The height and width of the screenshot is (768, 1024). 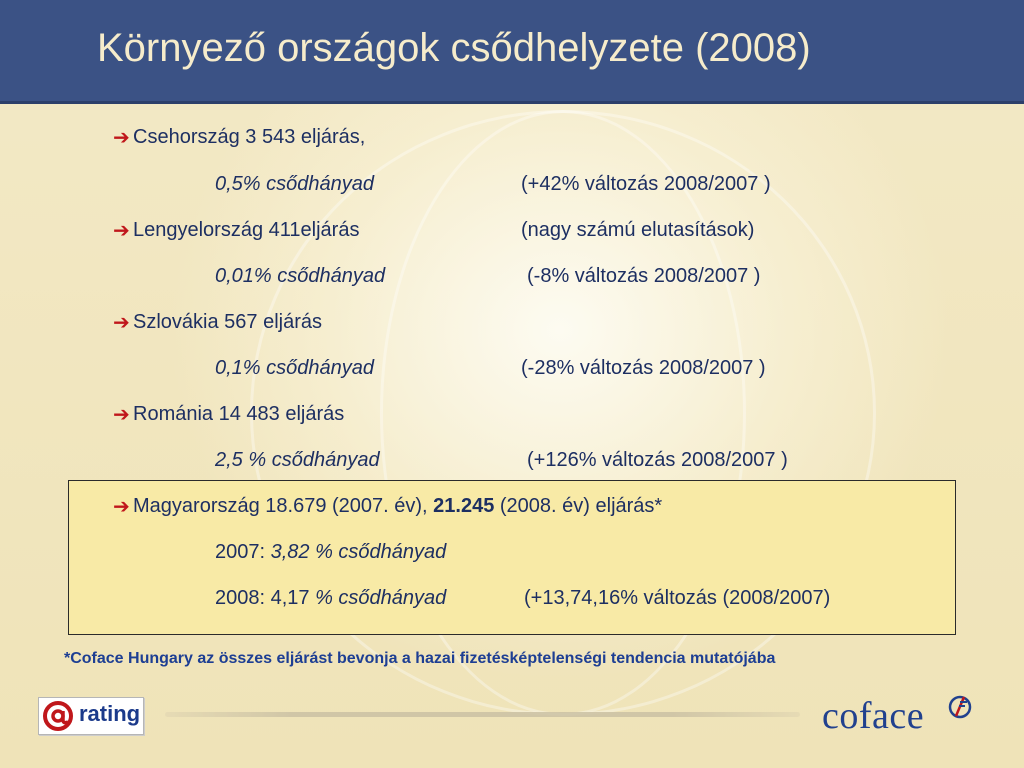 I want to click on coface-logo-text: coface, so click(x=873, y=716).